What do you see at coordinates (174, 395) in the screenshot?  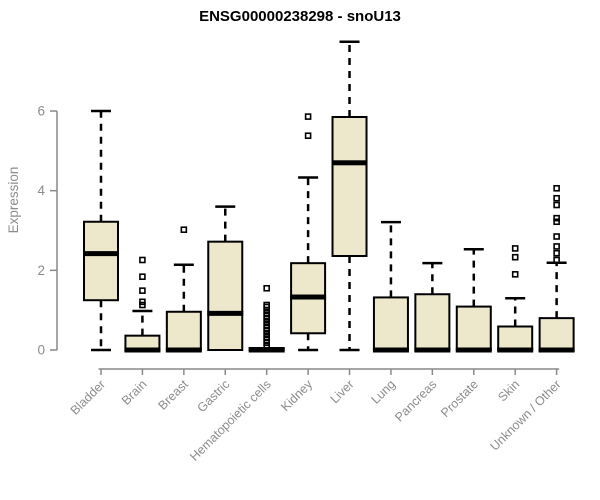 I see `x-tick-label-breast: Breast` at bounding box center [174, 395].